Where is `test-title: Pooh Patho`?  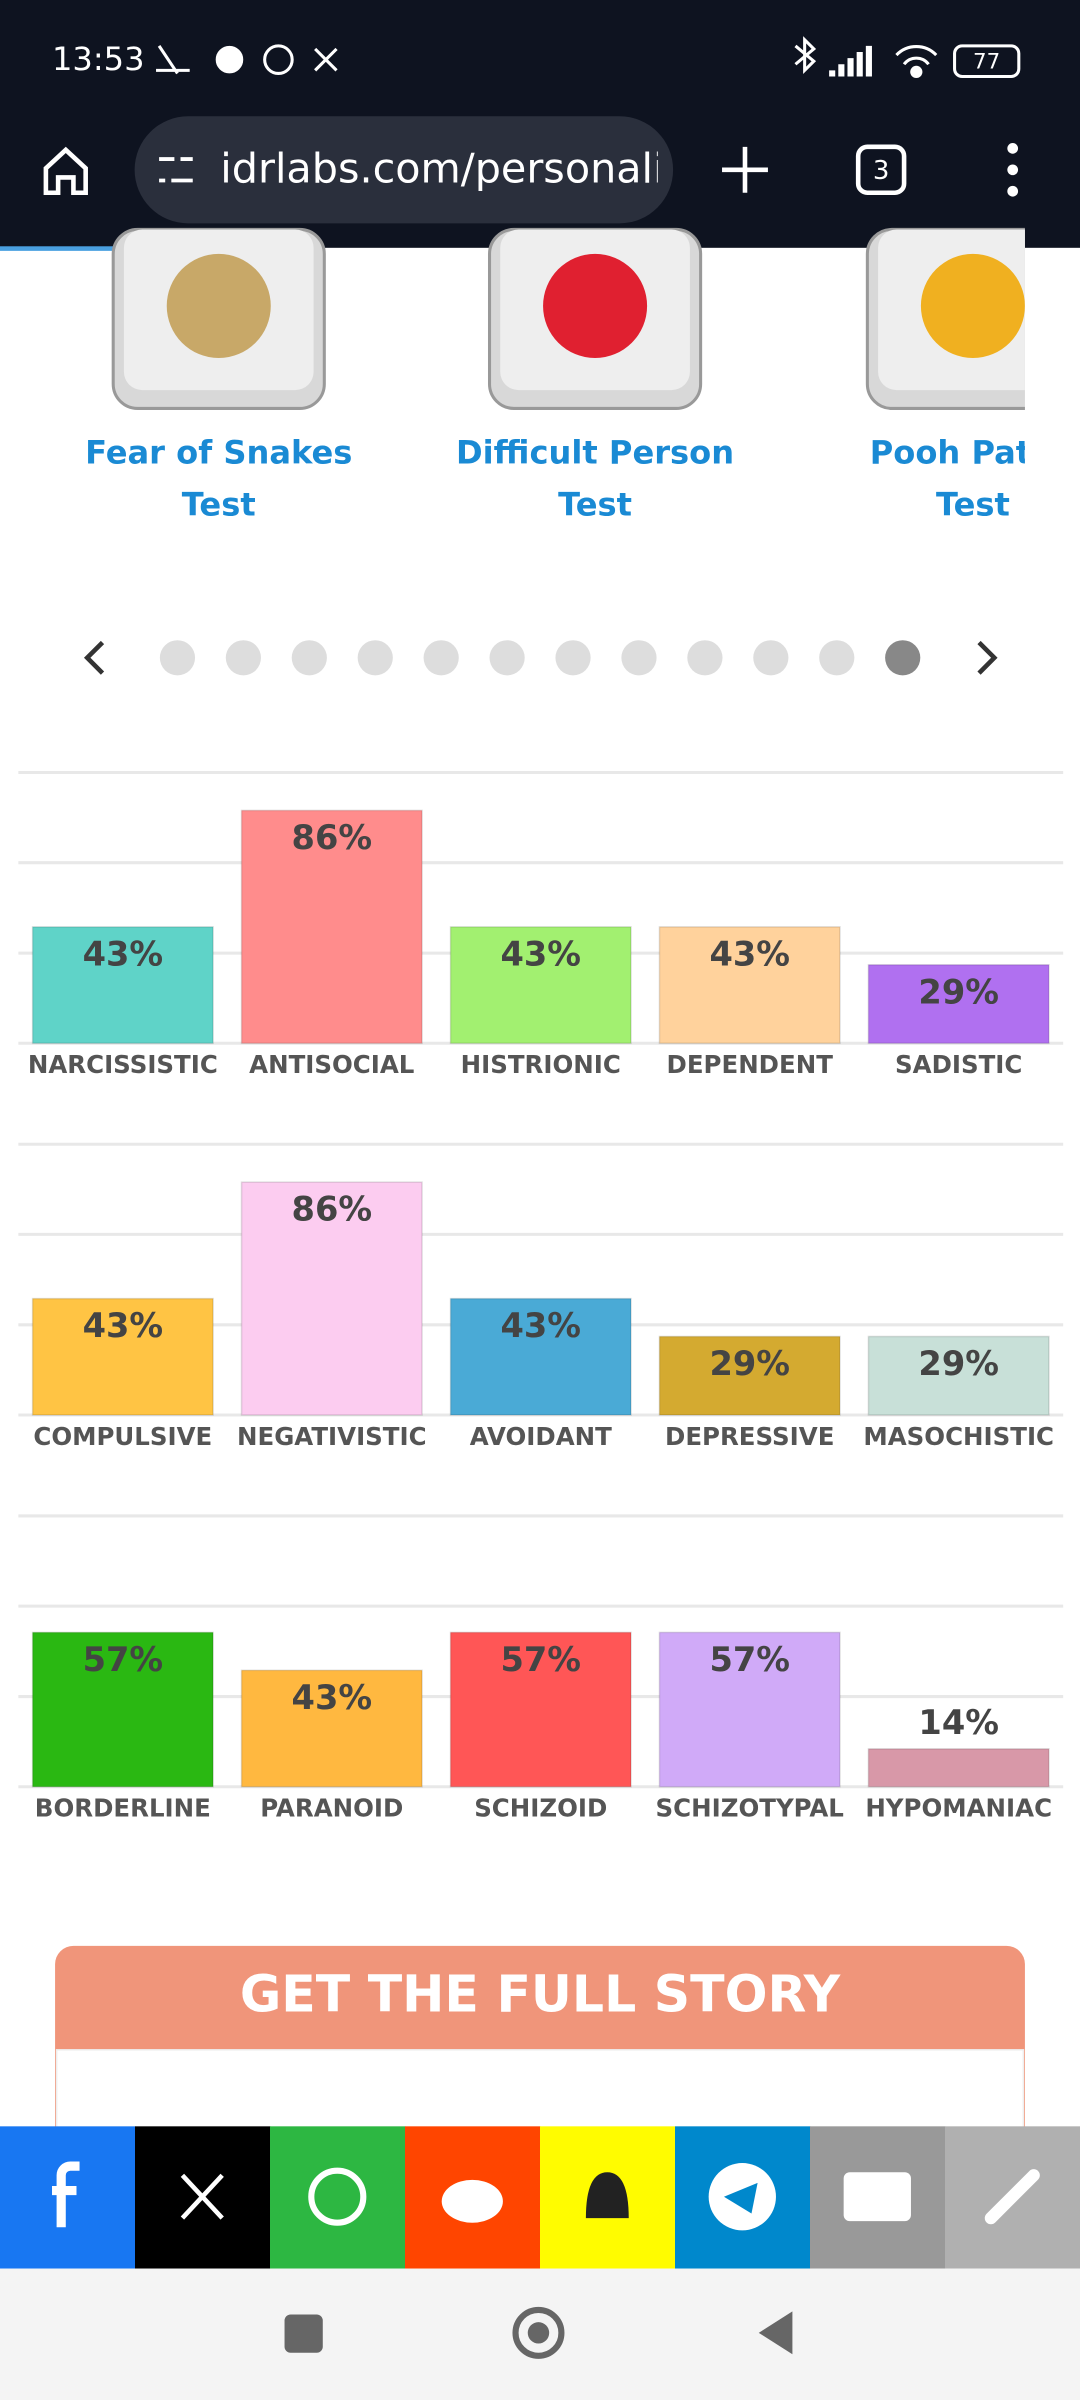 test-title: Pooh Patho is located at coordinates (973, 452).